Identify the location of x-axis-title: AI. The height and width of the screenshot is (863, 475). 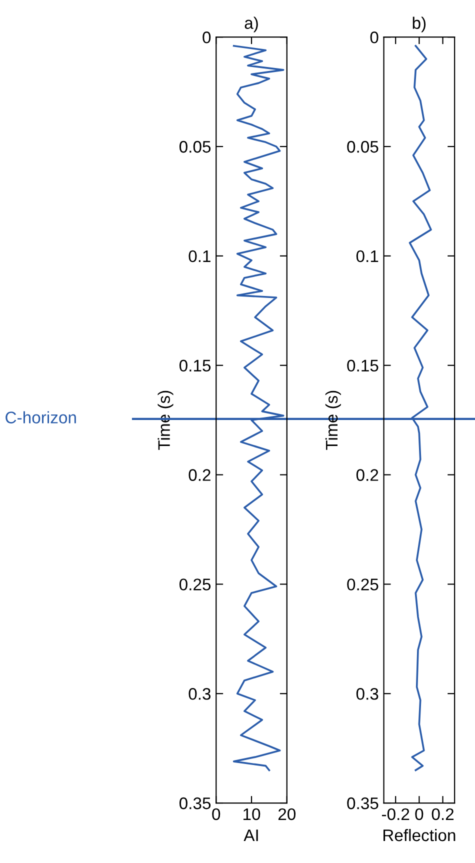
(251, 836).